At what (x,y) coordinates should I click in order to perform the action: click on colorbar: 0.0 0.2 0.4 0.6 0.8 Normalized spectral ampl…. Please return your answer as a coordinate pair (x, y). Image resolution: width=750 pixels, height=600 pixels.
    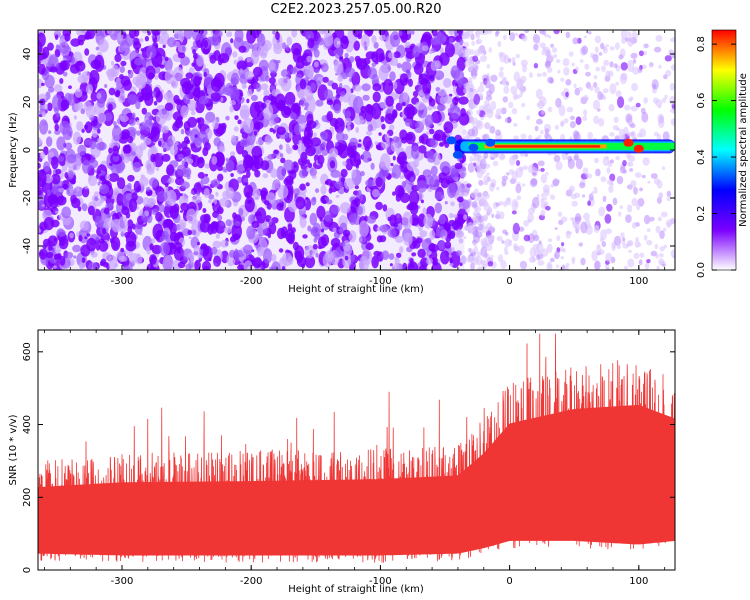
    Looking at the image, I should click on (722, 153).